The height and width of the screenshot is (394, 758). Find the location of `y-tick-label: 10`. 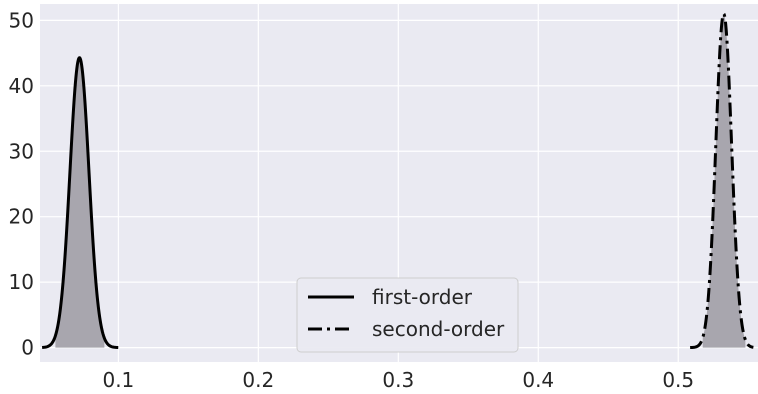

y-tick-label: 10 is located at coordinates (21, 282).